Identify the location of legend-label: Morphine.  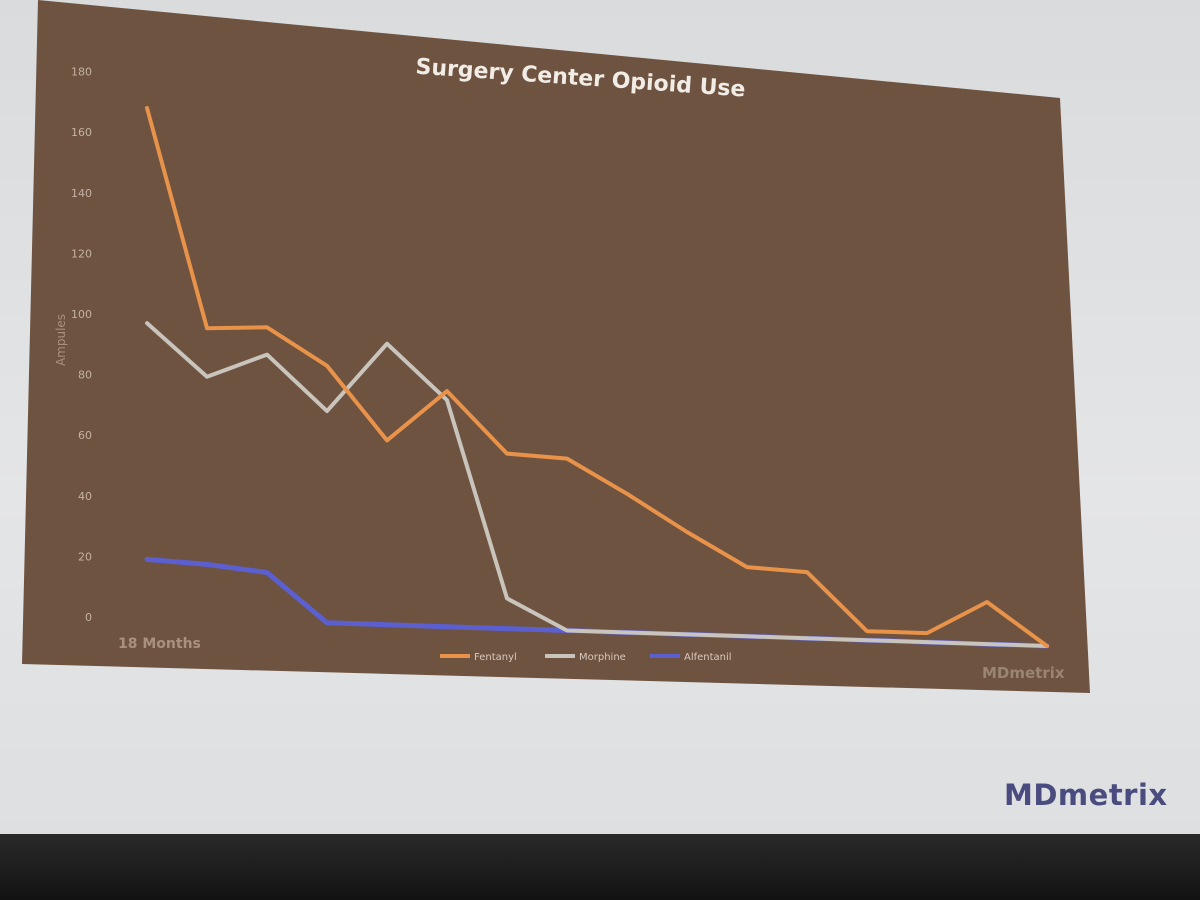
(602, 657).